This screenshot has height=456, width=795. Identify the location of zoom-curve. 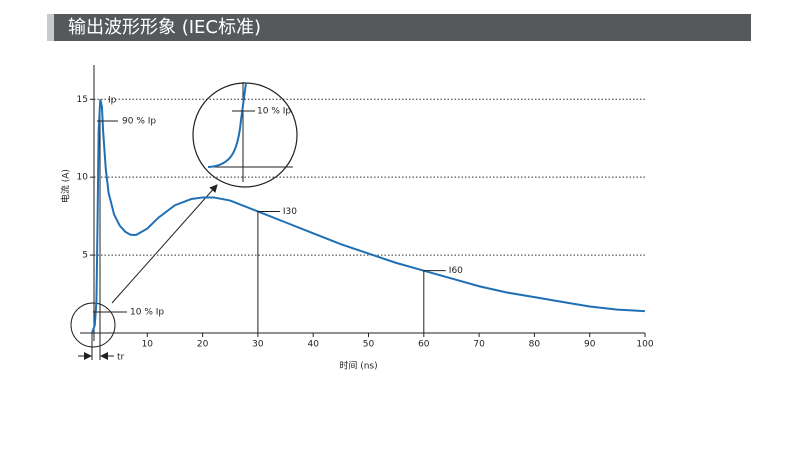
(227, 125).